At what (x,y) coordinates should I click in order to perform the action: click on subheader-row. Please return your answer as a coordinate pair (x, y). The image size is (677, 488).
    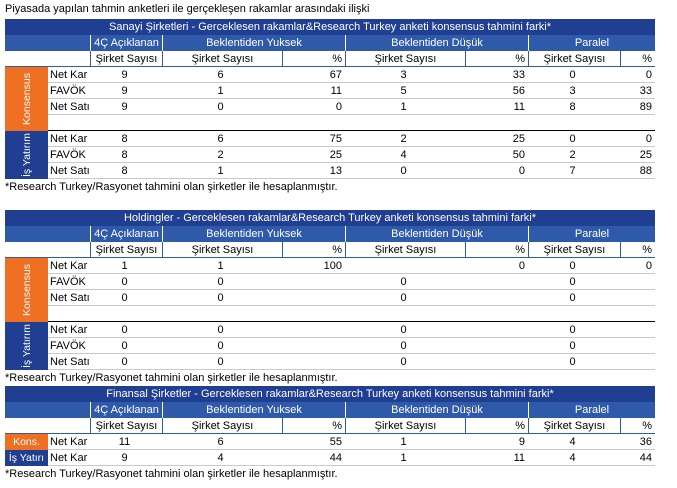
    Looking at the image, I should click on (330, 426).